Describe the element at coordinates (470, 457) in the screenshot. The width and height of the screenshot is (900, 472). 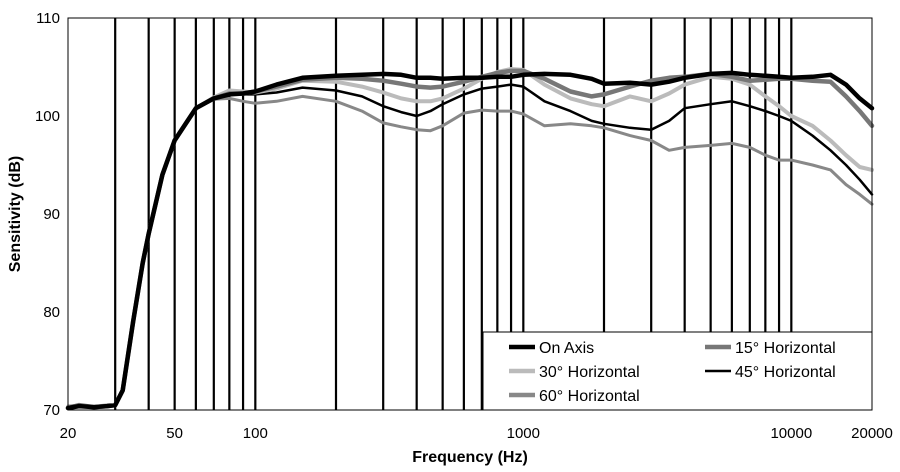
I see `x-axis-title: Frequency (Hz)` at that location.